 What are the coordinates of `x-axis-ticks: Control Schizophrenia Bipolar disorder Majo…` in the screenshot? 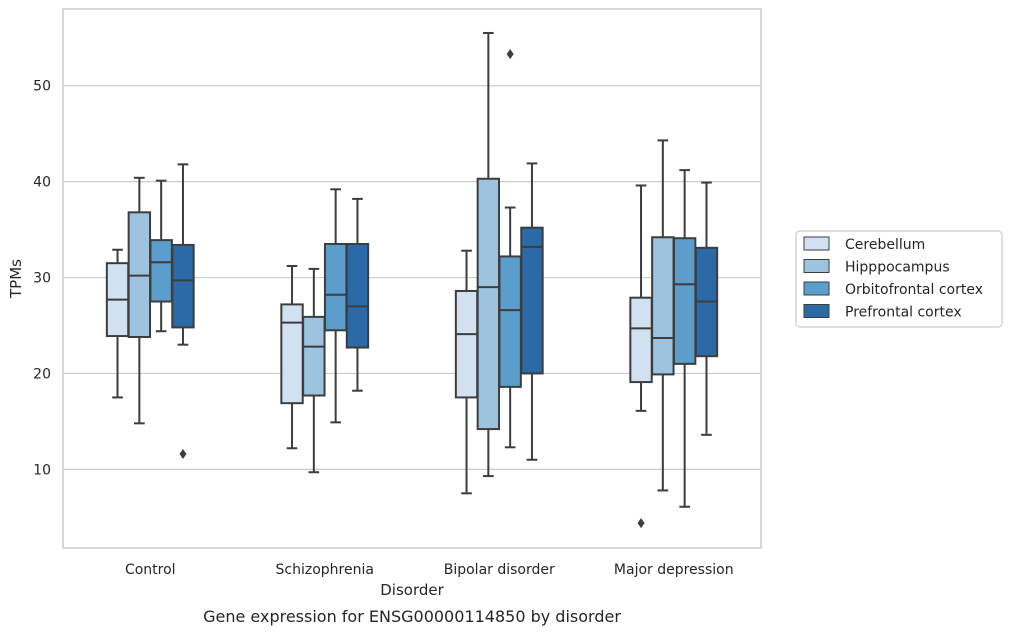 It's located at (429, 570).